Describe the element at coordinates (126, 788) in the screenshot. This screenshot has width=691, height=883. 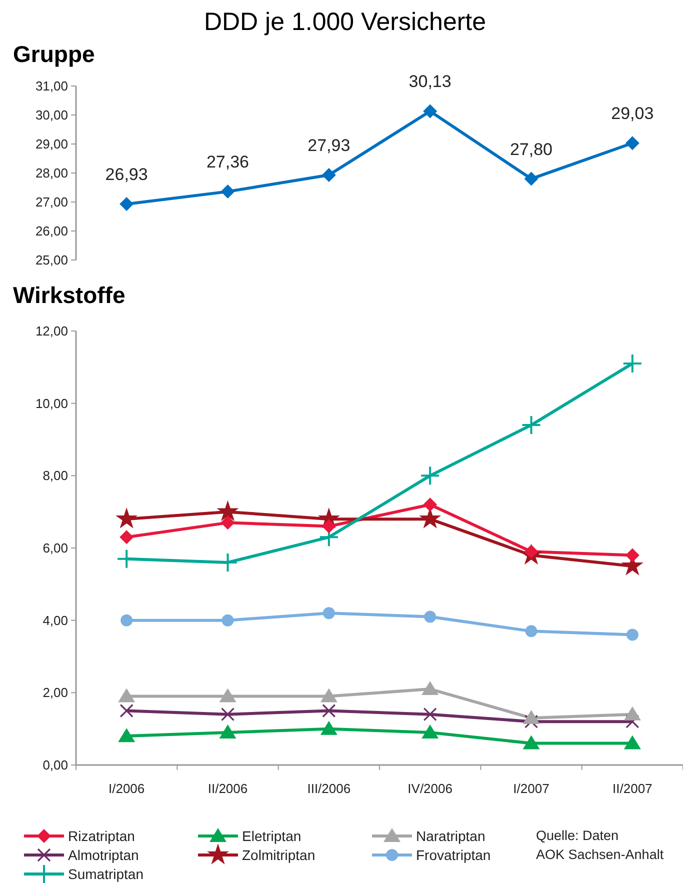
I see `x-tick-label: I/2006` at that location.